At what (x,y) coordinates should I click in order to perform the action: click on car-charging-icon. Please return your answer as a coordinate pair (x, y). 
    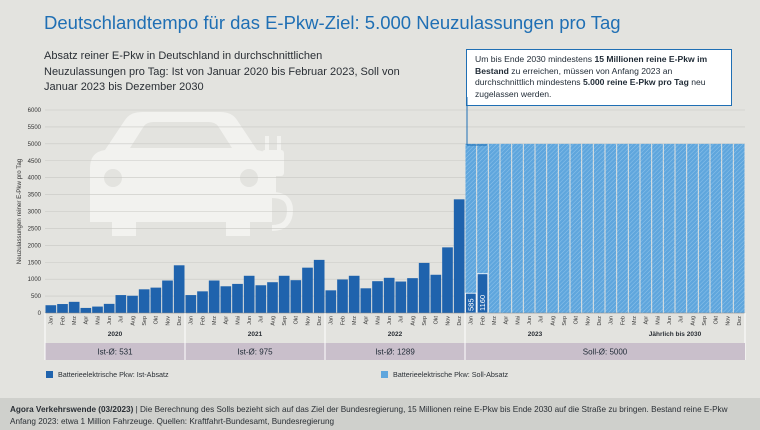
    Looking at the image, I should click on (192, 174).